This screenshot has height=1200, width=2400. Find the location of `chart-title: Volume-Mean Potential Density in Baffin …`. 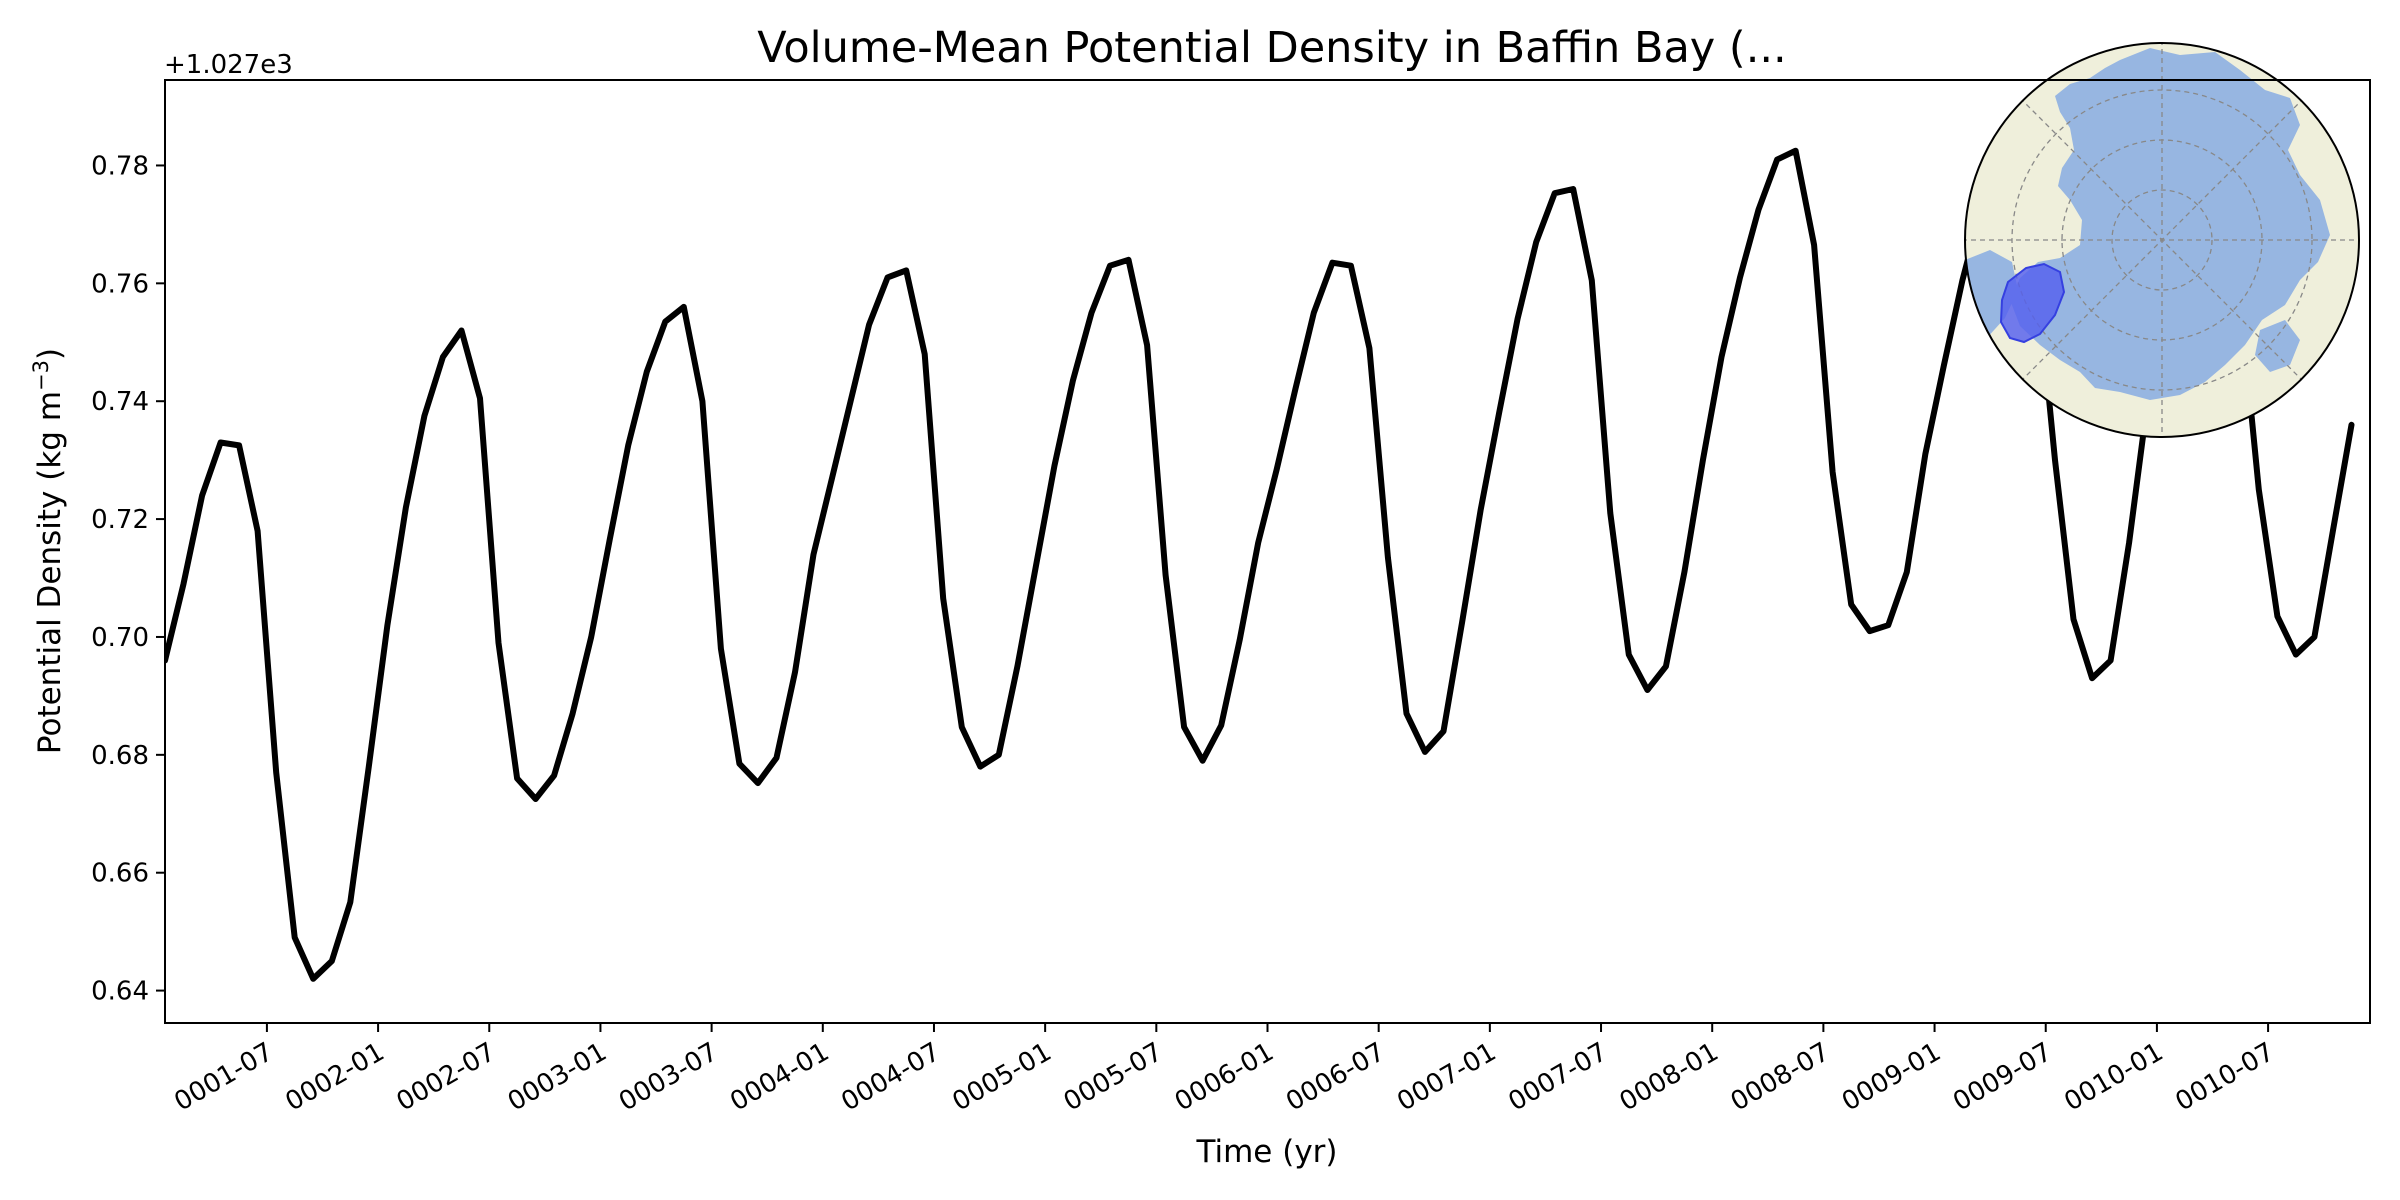

chart-title: Volume-Mean Potential Density in Baffin … is located at coordinates (1271, 48).